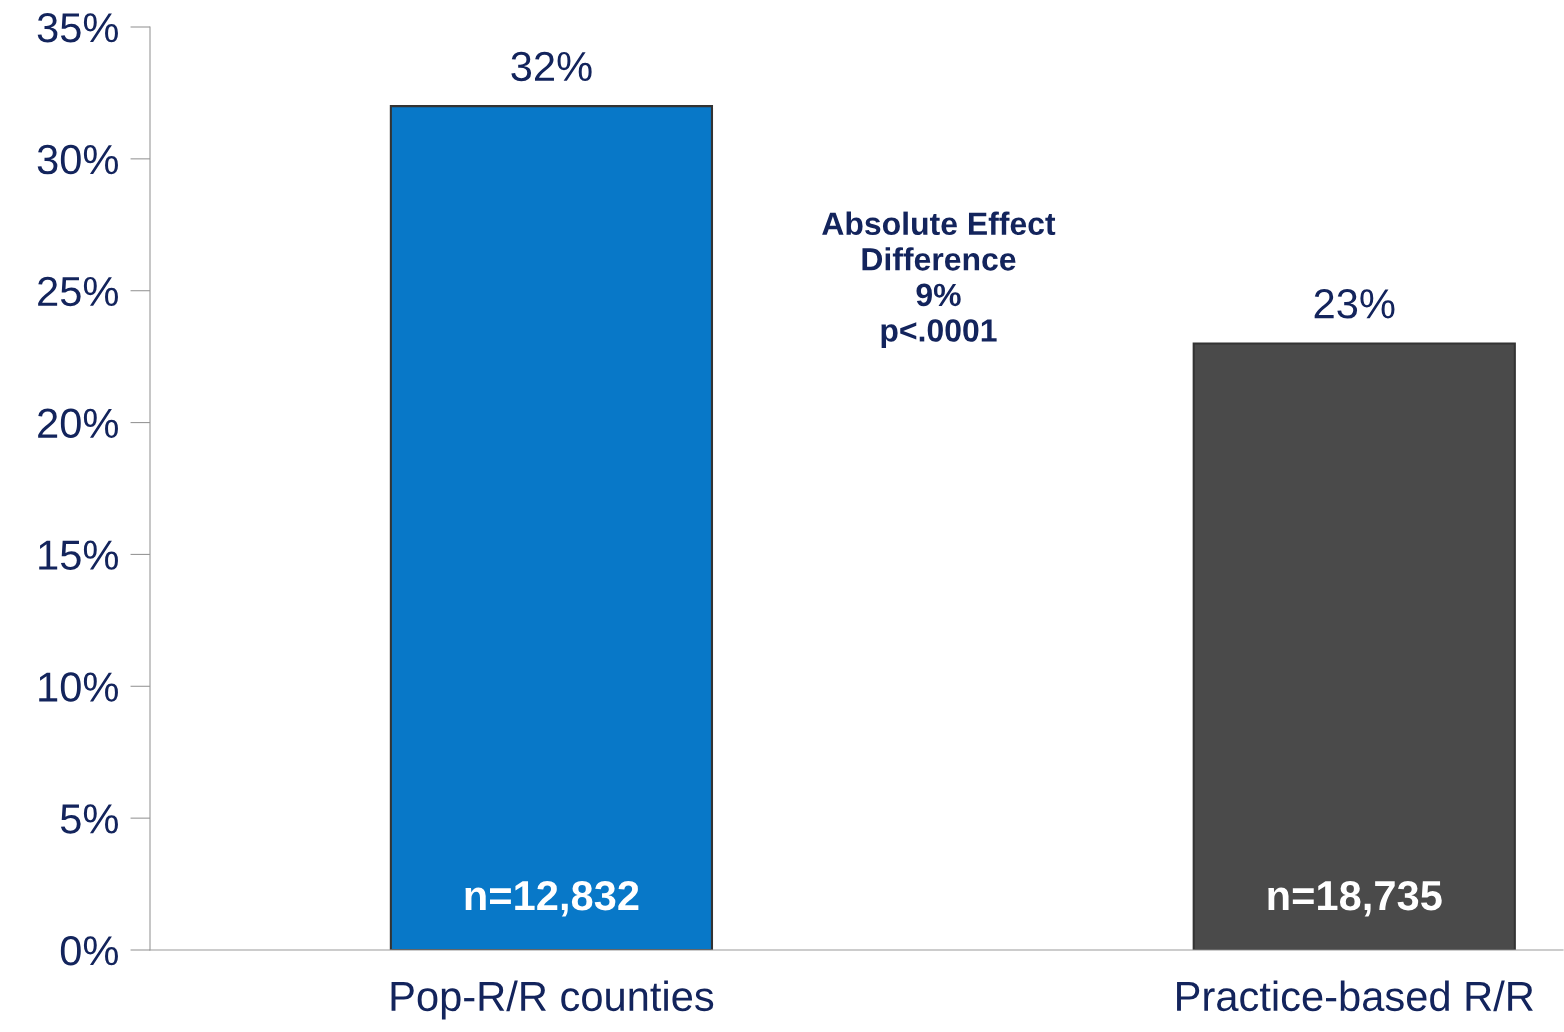 Image resolution: width=1564 pixels, height=1032 pixels. What do you see at coordinates (77, 28) in the screenshot?
I see `y-tick-label: 35%` at bounding box center [77, 28].